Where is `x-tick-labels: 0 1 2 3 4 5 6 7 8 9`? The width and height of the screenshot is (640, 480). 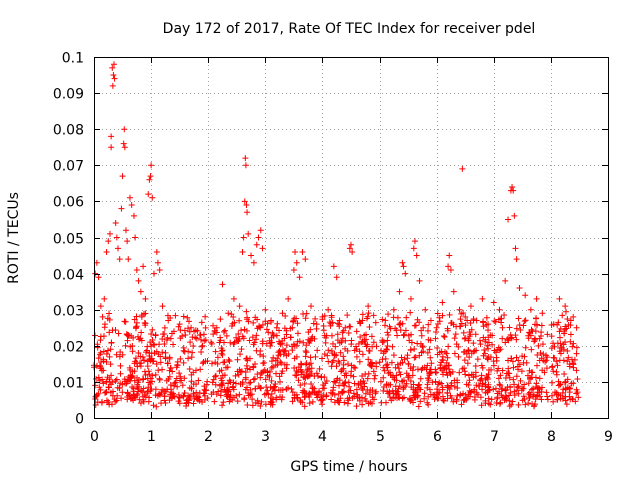 x-tick-labels: 0 1 2 3 4 5 6 7 8 9 is located at coordinates (351, 437).